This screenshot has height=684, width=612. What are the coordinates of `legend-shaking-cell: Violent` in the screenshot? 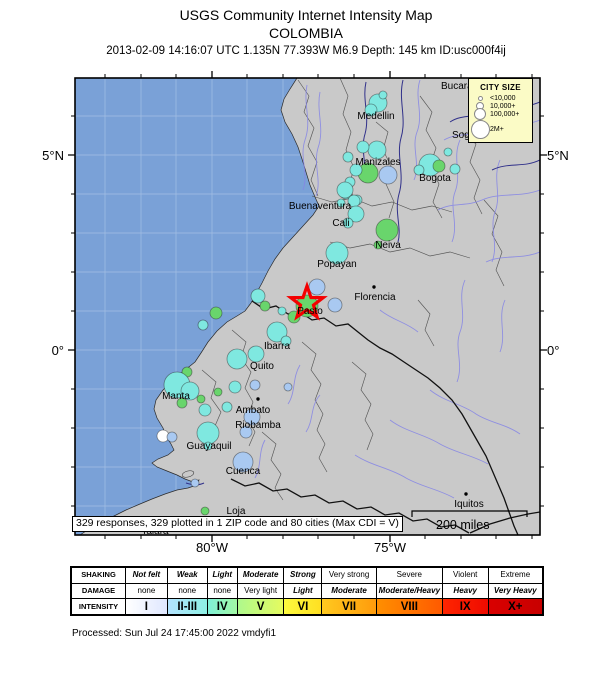 It's located at (465, 575).